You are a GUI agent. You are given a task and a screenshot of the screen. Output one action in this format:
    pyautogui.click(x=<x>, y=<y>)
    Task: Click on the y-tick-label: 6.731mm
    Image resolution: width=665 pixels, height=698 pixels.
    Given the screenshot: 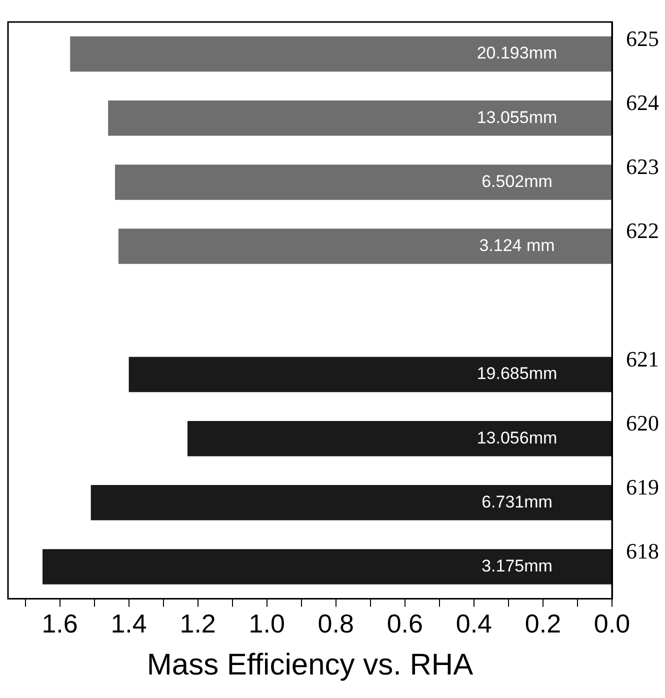 What is the action you would take?
    pyautogui.click(x=517, y=502)
    